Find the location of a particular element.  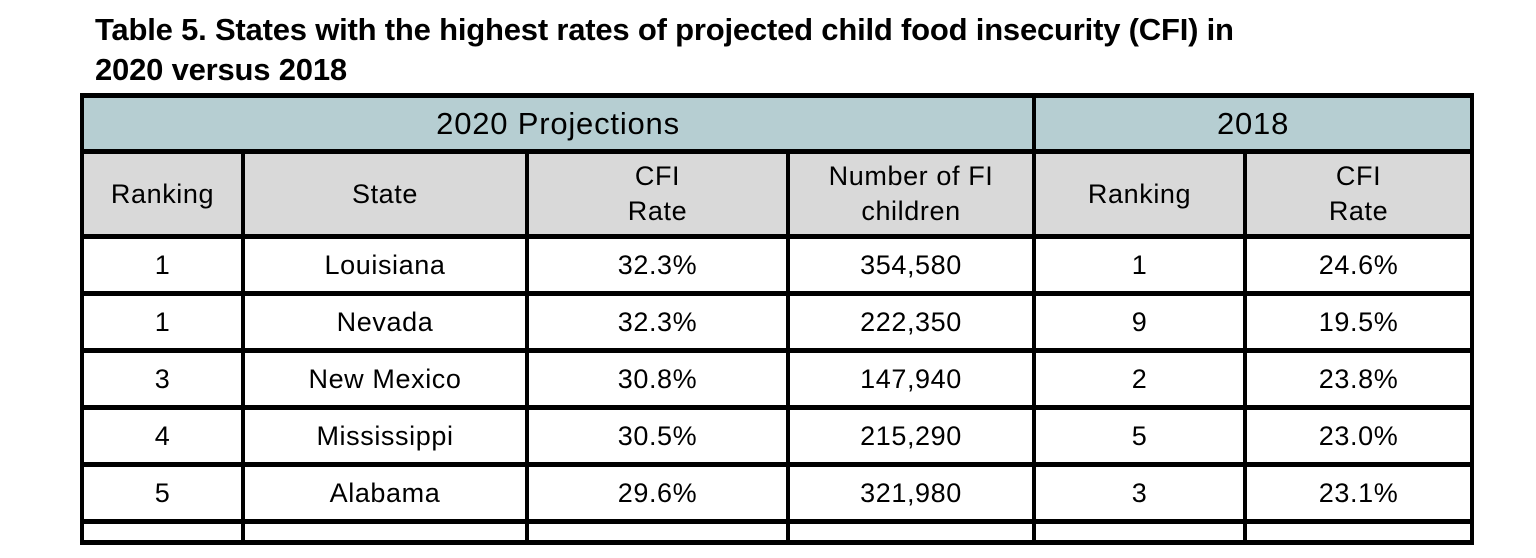

table-row: 4 Mississippi 30.5% 215,290 5 23.0% is located at coordinates (777, 436).